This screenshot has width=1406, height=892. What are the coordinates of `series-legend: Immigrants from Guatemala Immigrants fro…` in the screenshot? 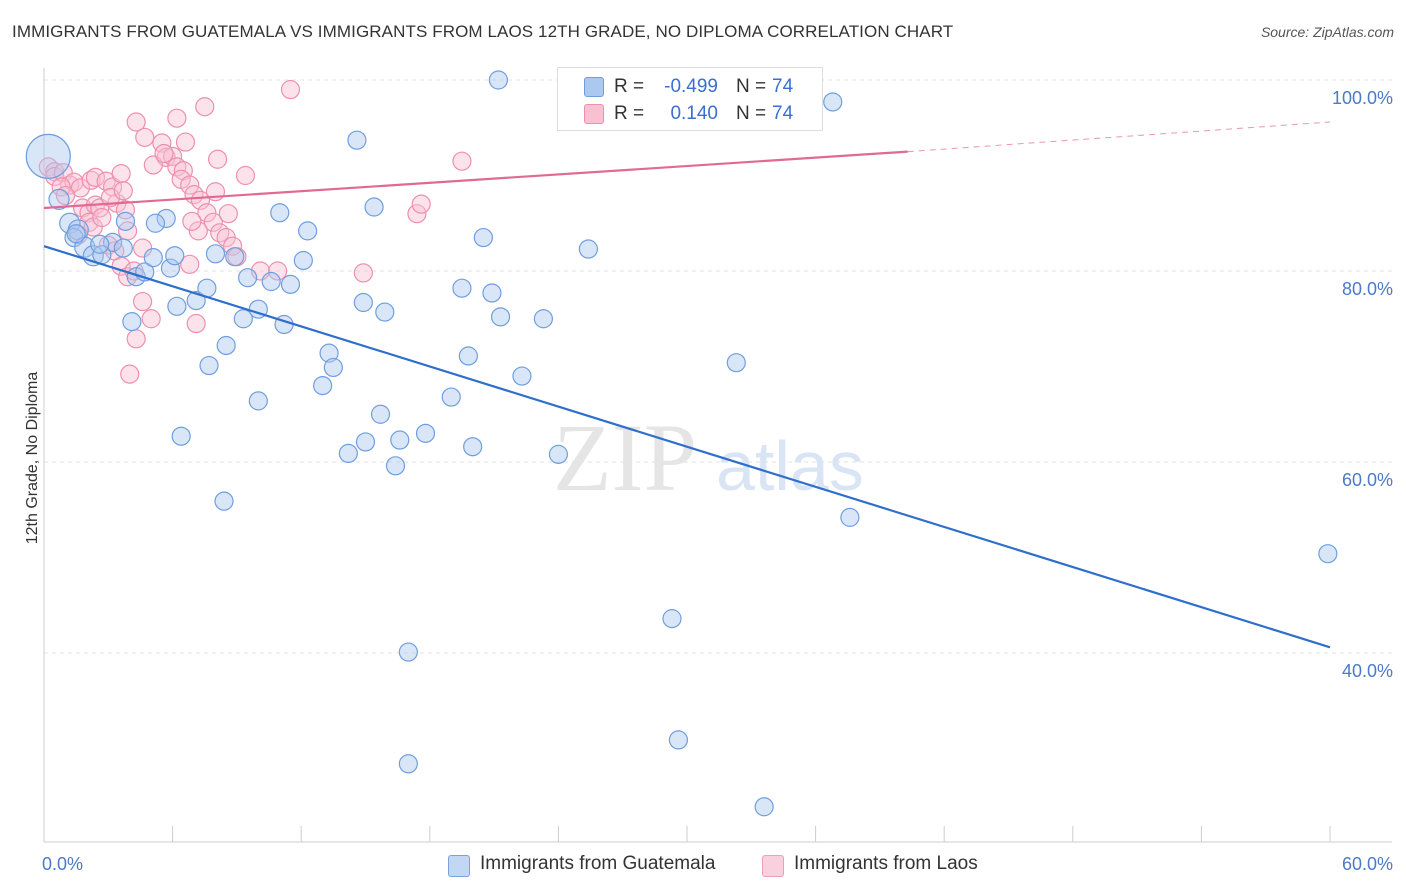 It's located at (703, 865).